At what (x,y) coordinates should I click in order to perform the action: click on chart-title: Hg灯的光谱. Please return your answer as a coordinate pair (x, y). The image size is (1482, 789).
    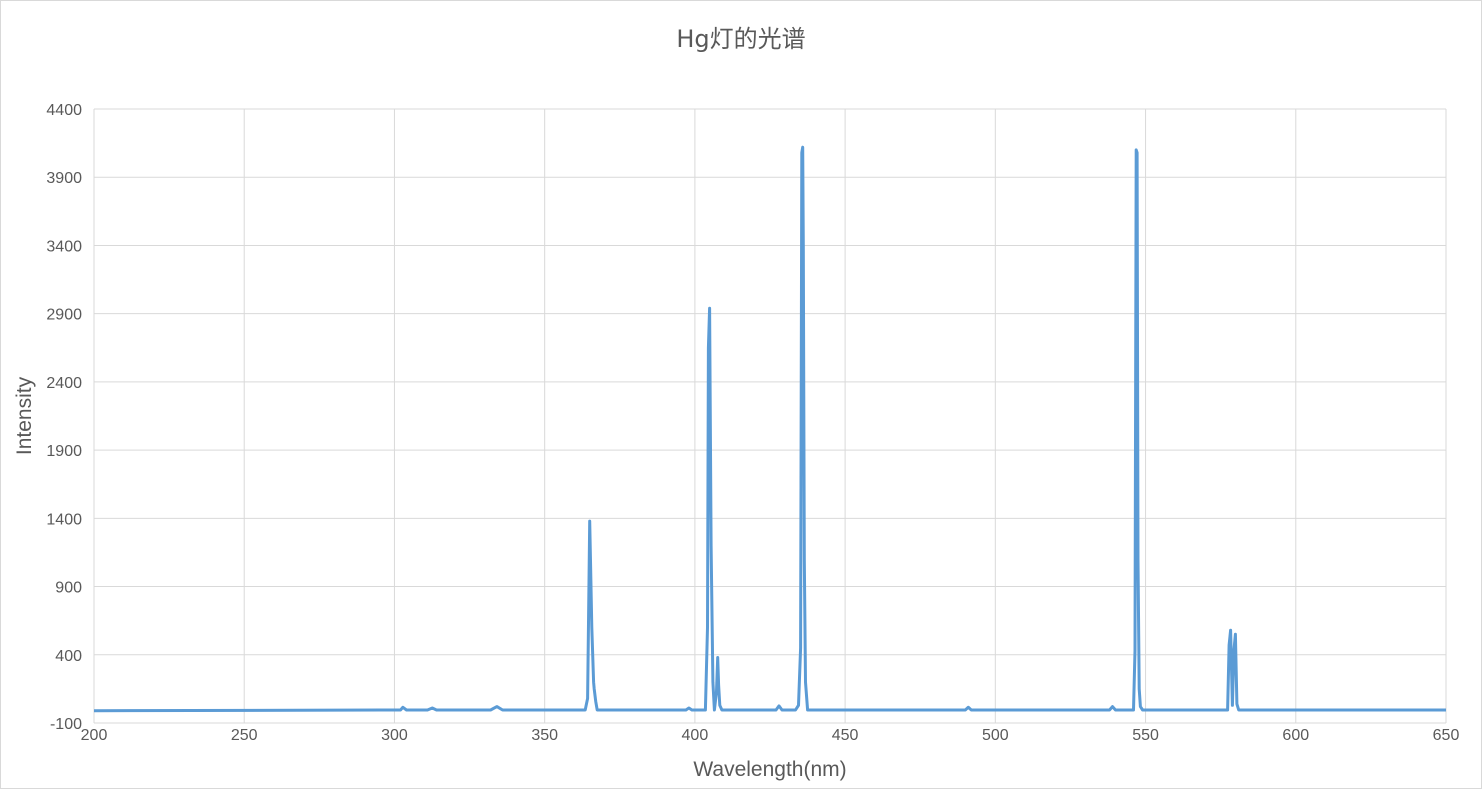
    Looking at the image, I should click on (741, 39).